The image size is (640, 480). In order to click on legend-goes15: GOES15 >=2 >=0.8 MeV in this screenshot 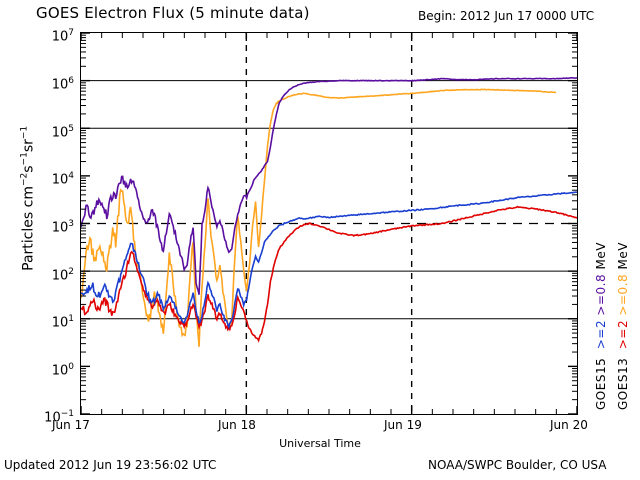, I will do `click(601, 280)`.